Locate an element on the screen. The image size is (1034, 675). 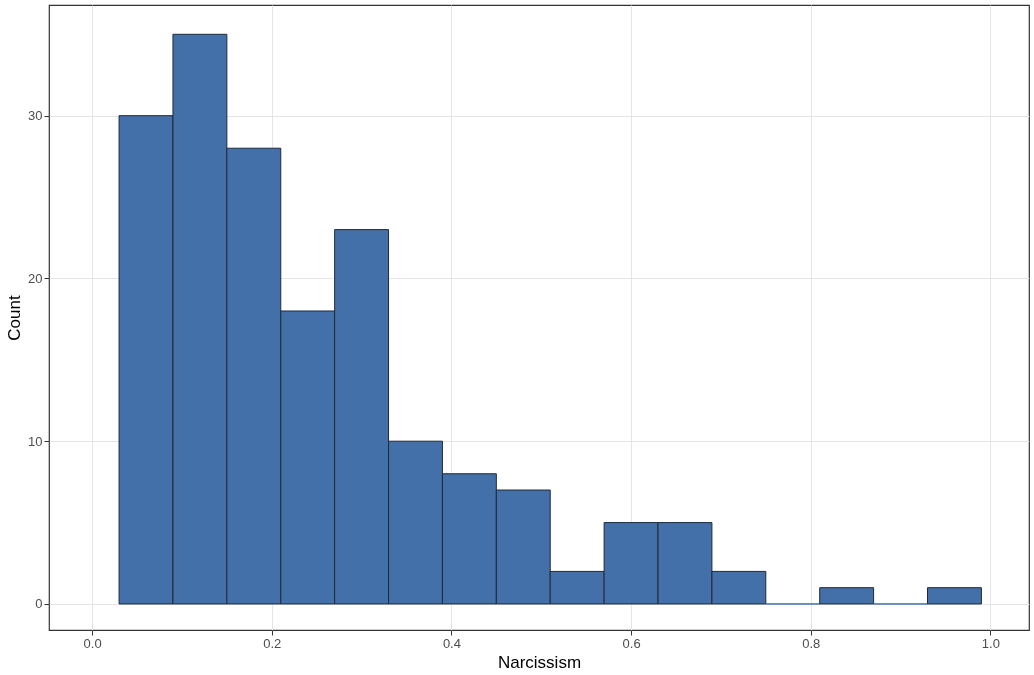
x-tick-label: 0.8 is located at coordinates (811, 643).